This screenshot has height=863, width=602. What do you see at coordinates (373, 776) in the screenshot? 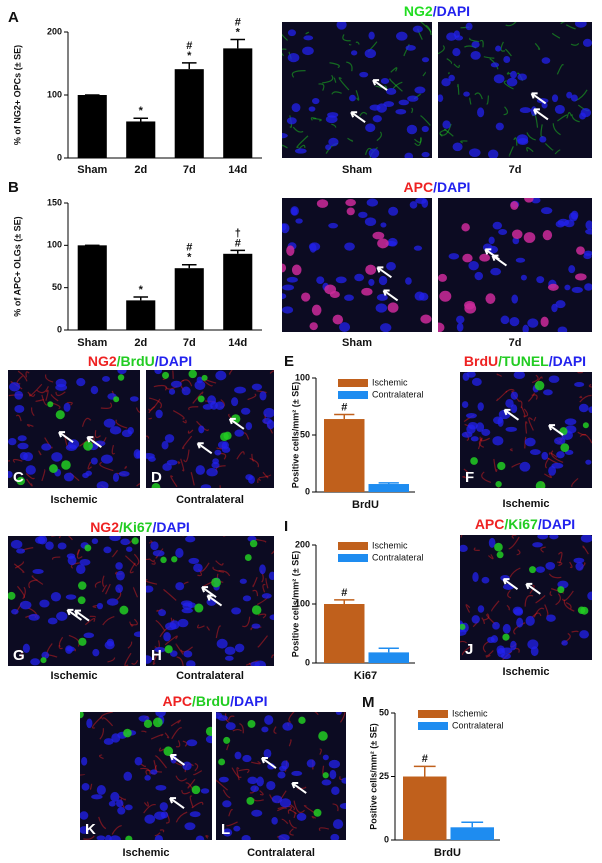
I see `y-axis-label: Positive cells/mm² (± SE)` at bounding box center [373, 776].